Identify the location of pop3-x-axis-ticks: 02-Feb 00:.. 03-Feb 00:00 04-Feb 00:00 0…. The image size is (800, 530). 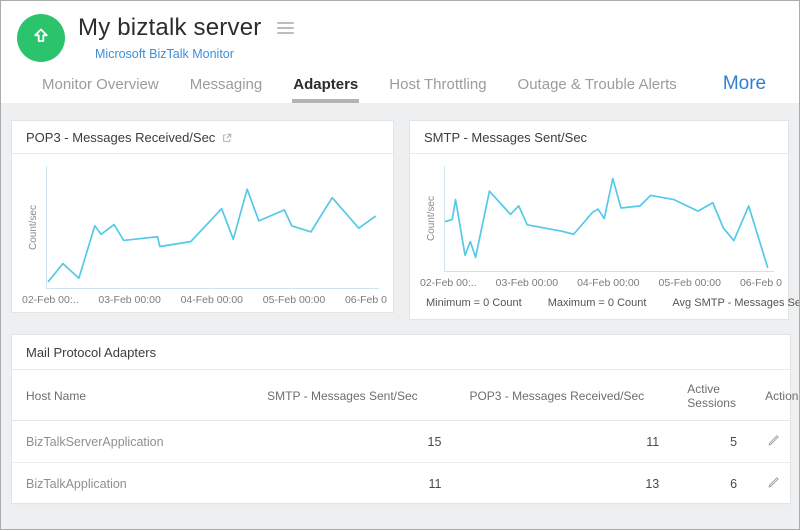
(204, 297).